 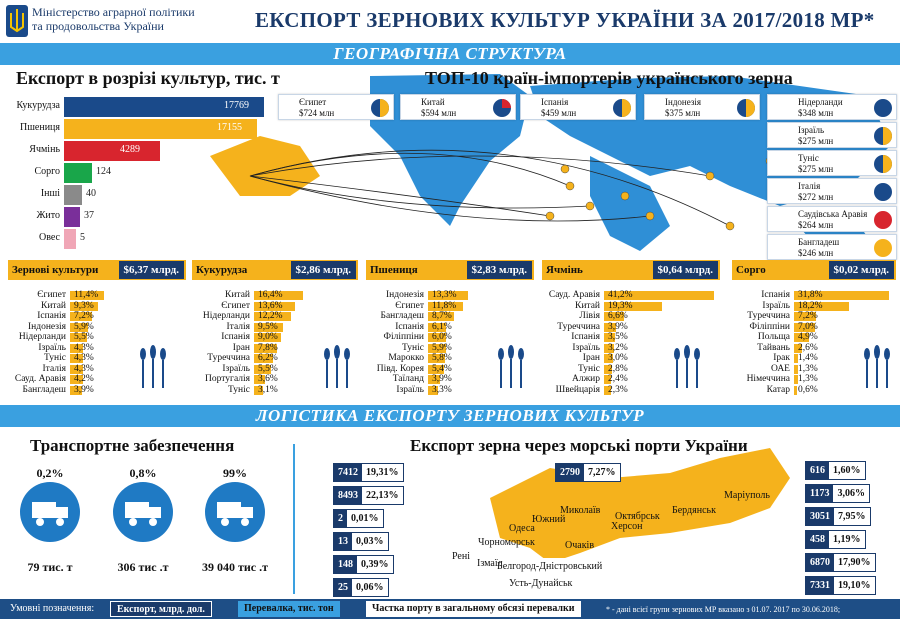 I want to click on port-city-label: Одеса, so click(x=522, y=528).